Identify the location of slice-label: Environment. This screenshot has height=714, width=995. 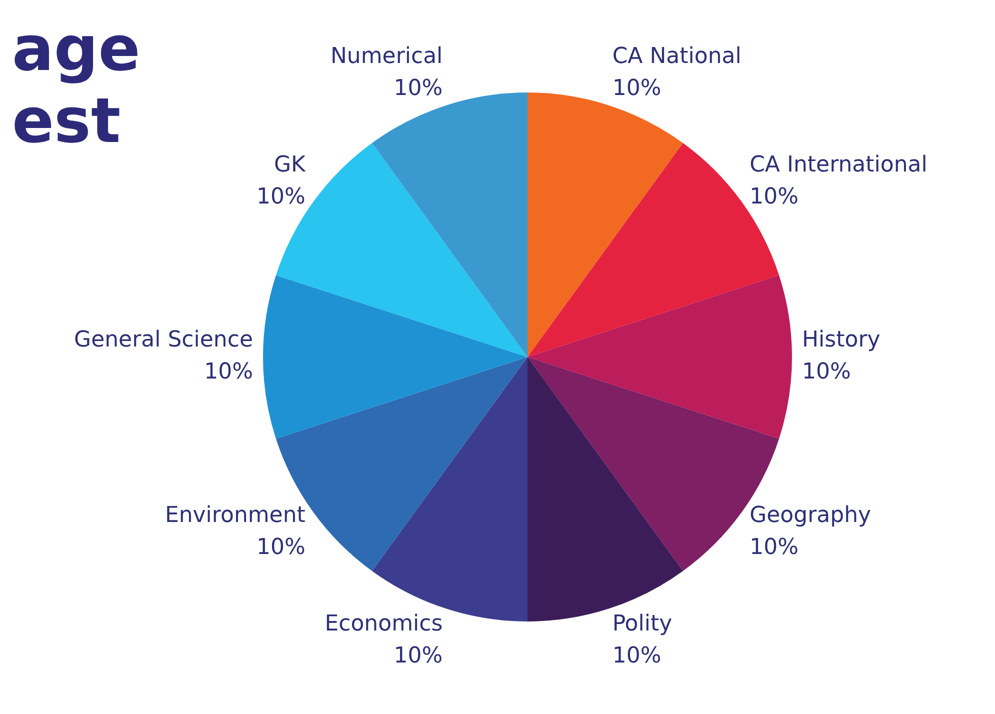
(235, 515).